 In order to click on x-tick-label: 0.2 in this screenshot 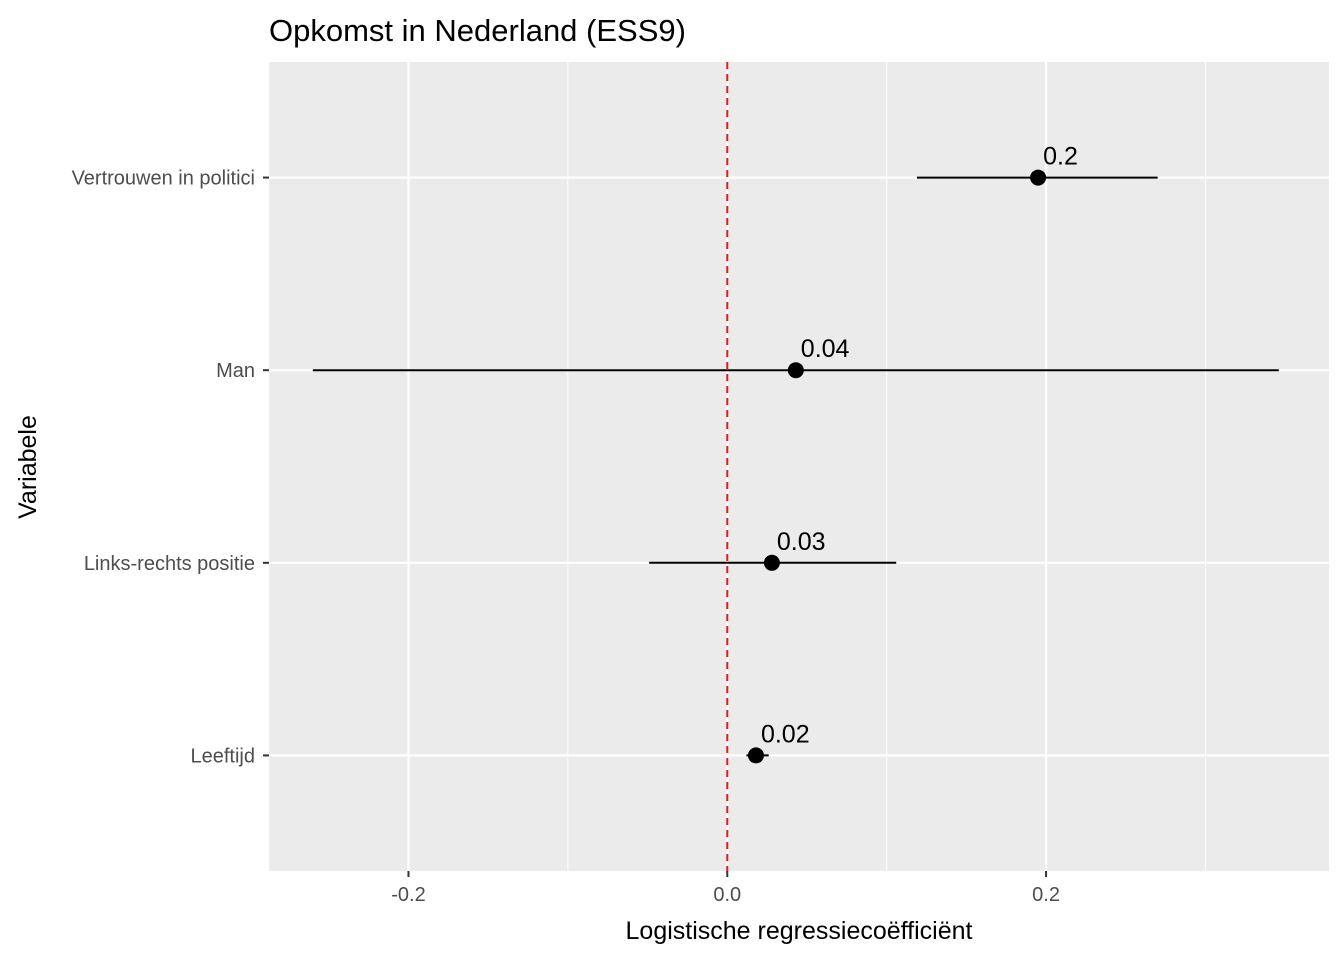, I will do `click(1046, 895)`.